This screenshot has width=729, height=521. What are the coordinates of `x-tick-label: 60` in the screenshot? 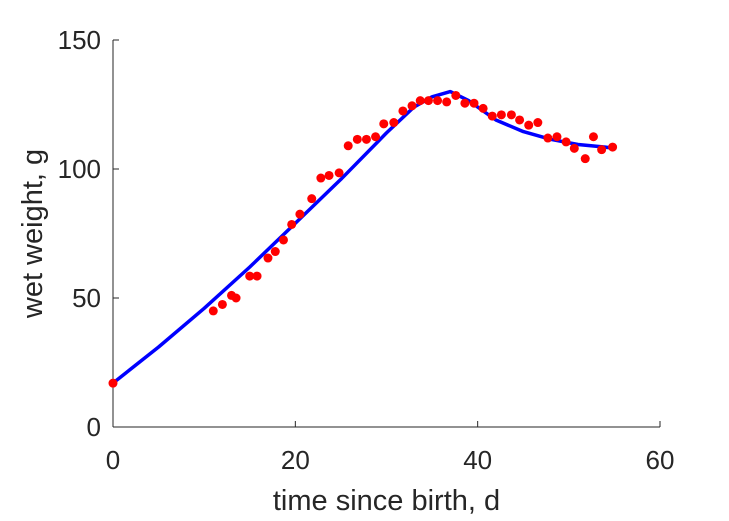 It's located at (660, 460).